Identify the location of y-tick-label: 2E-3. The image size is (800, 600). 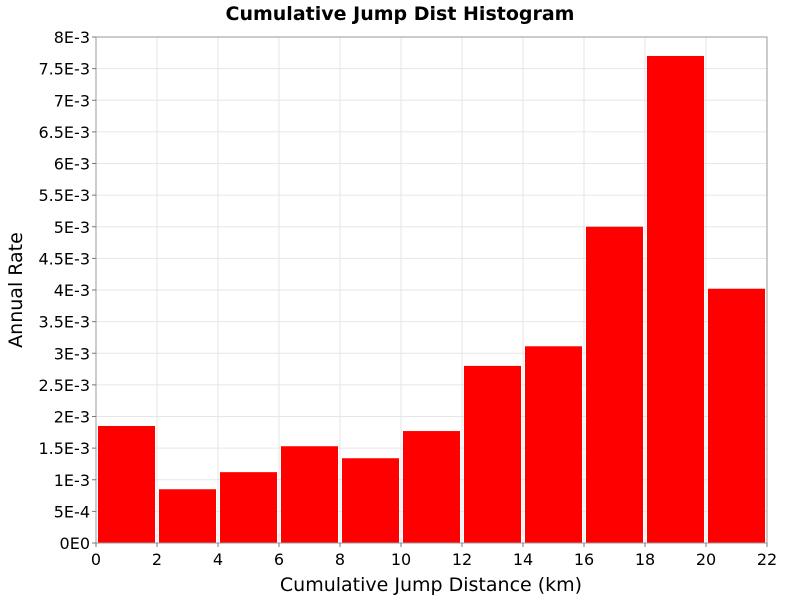
(72, 417).